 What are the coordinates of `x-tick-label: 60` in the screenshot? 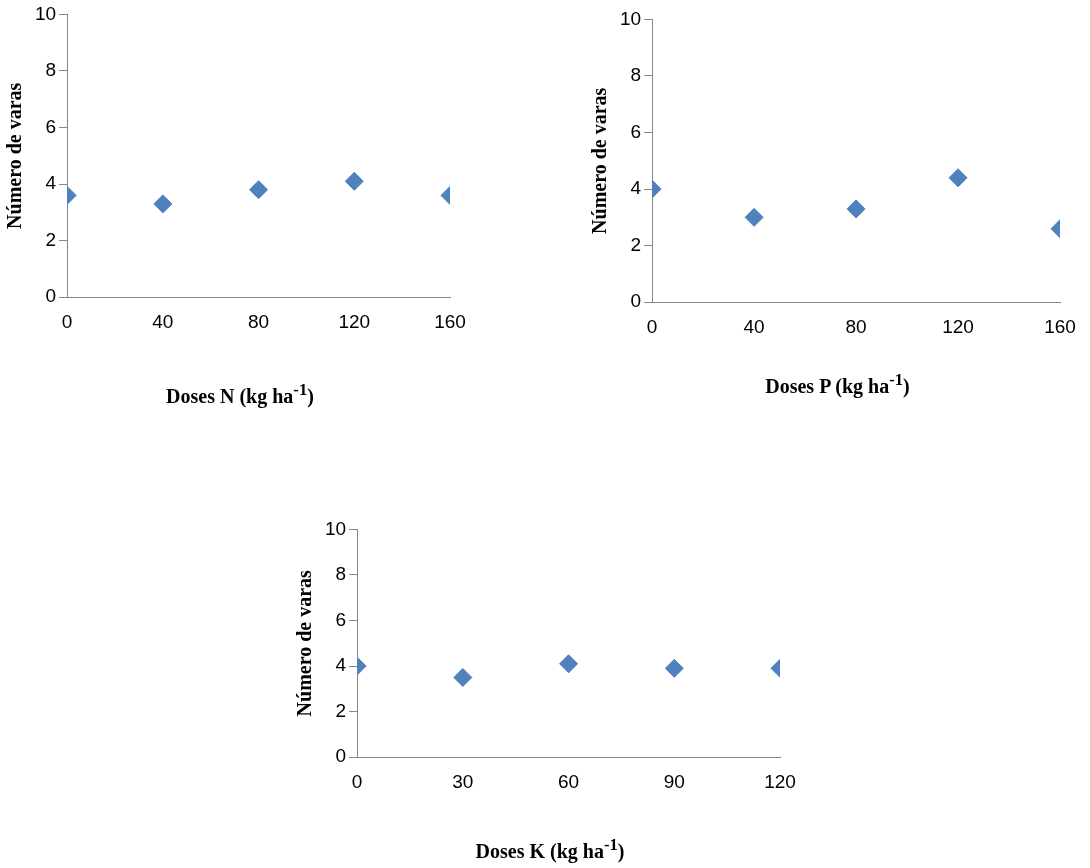 It's located at (569, 781).